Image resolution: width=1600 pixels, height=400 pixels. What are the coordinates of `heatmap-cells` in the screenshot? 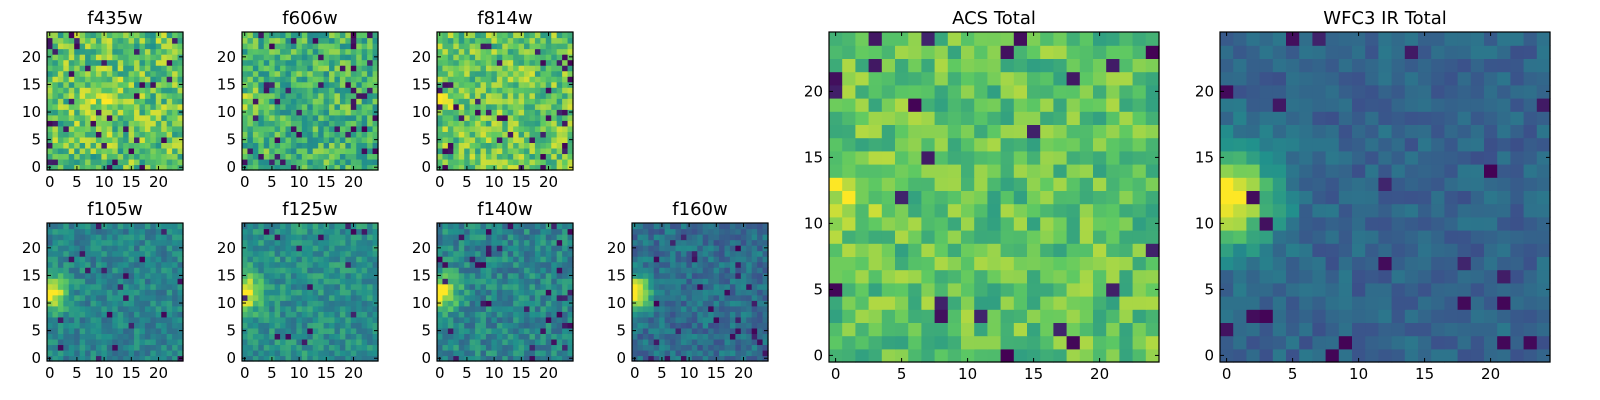 It's located at (115, 292).